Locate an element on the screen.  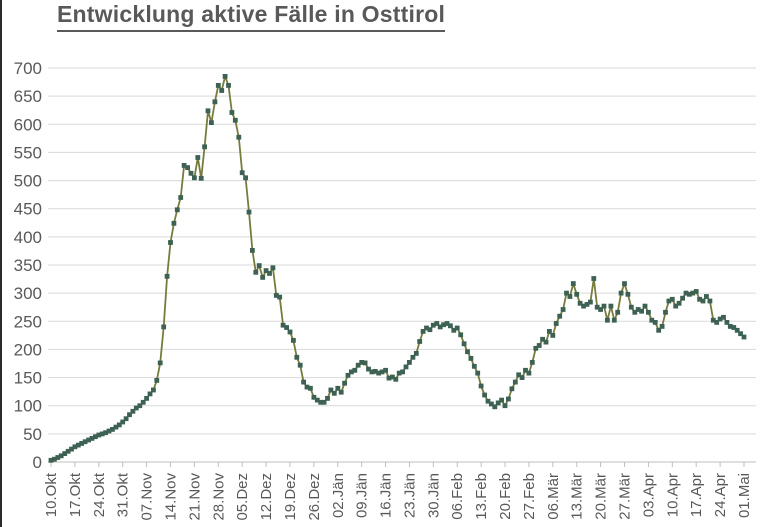
x-axis-label: 12.Dez is located at coordinates (266, 497).